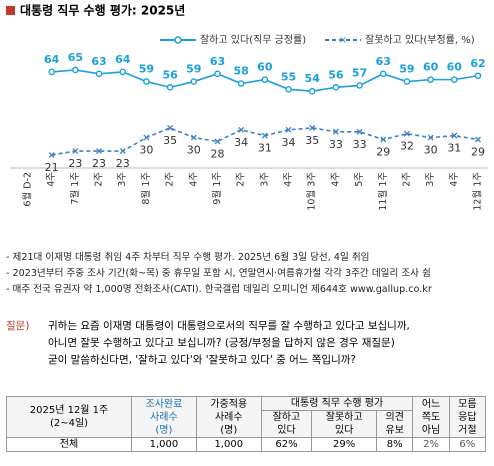  What do you see at coordinates (394, 430) in the screenshot?
I see `cell: 유보` at bounding box center [394, 430].